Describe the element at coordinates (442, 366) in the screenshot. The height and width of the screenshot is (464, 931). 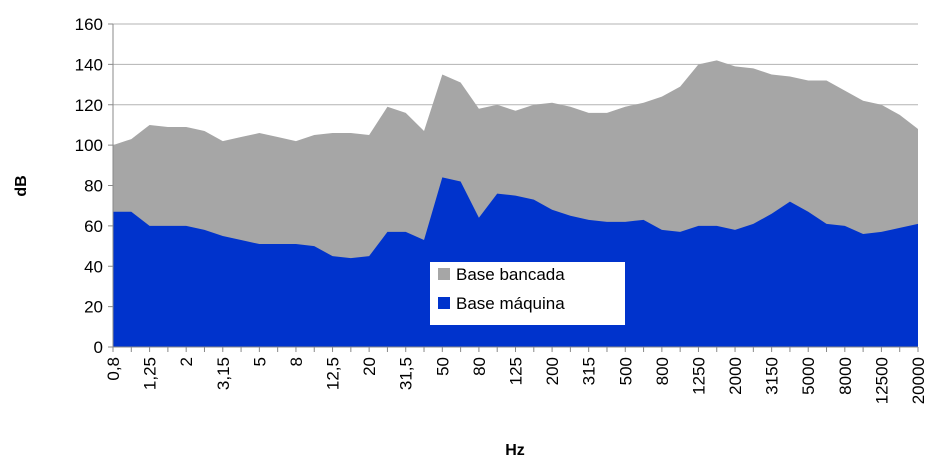
I see `x-tick-label: 50` at that location.